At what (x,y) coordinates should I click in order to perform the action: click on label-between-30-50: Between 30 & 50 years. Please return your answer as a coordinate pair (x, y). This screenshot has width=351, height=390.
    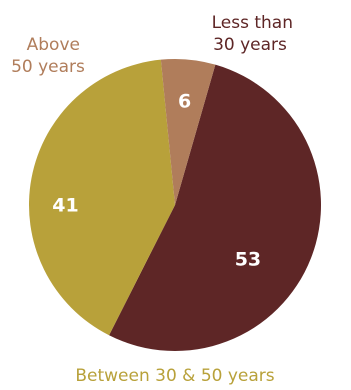
    Looking at the image, I should click on (174, 376).